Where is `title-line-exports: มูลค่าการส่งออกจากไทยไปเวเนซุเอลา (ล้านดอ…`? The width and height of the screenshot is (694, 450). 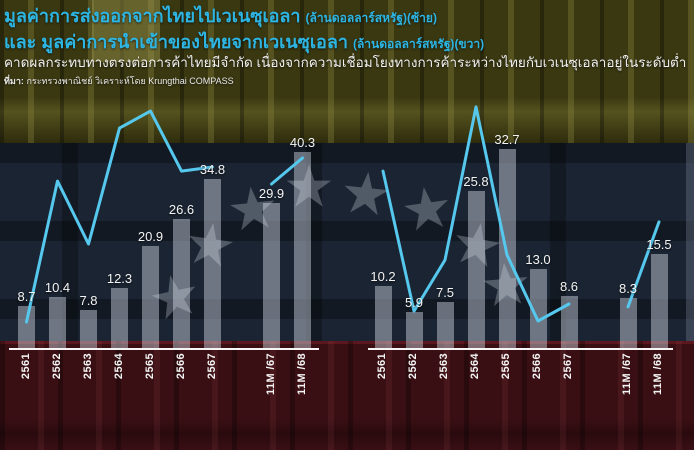
title-line-exports: มูลค่าการส่งออกจากไทยไปเวเนซุเอลา (ล้านดอ… is located at coordinates (220, 15).